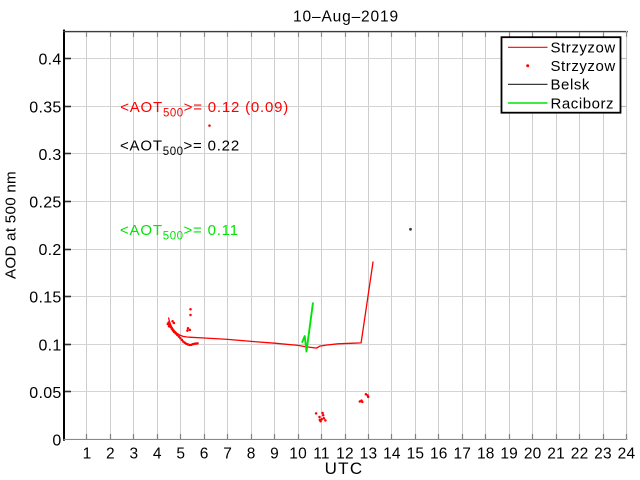  Describe the element at coordinates (180, 147) in the screenshot. I see `svg-text: <AOT500>= 0.22` at that location.